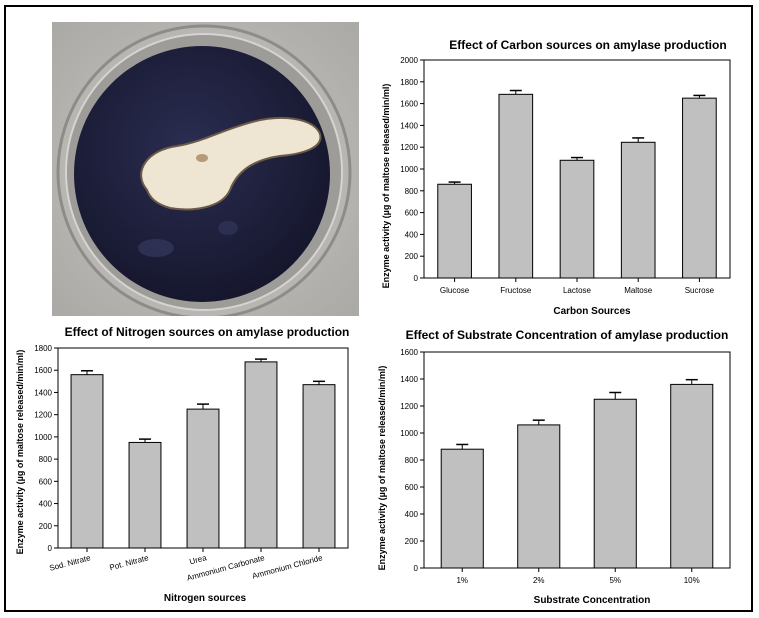  Describe the element at coordinates (87, 461) in the screenshot. I see `bar-sod-nitrate` at that location.